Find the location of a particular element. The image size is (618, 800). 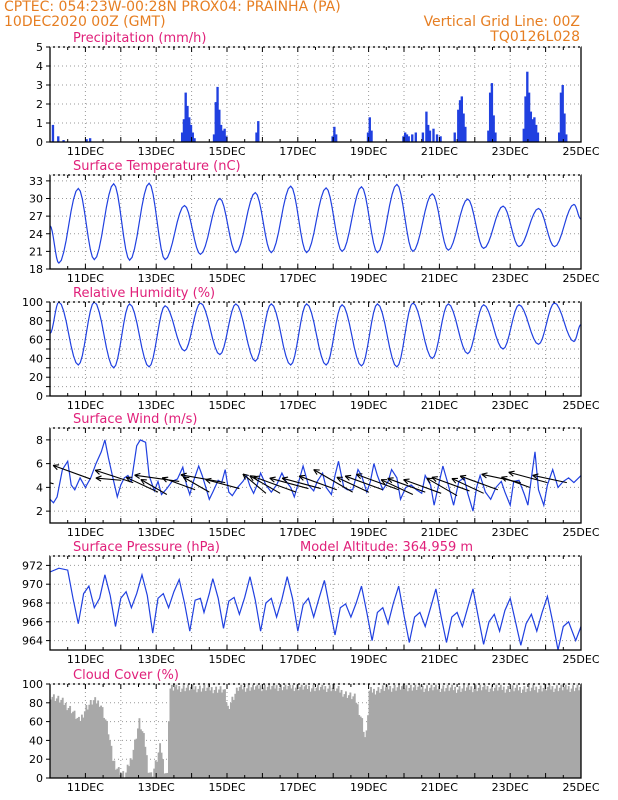

y-tick-label: 24 is located at coordinates (36, 234).